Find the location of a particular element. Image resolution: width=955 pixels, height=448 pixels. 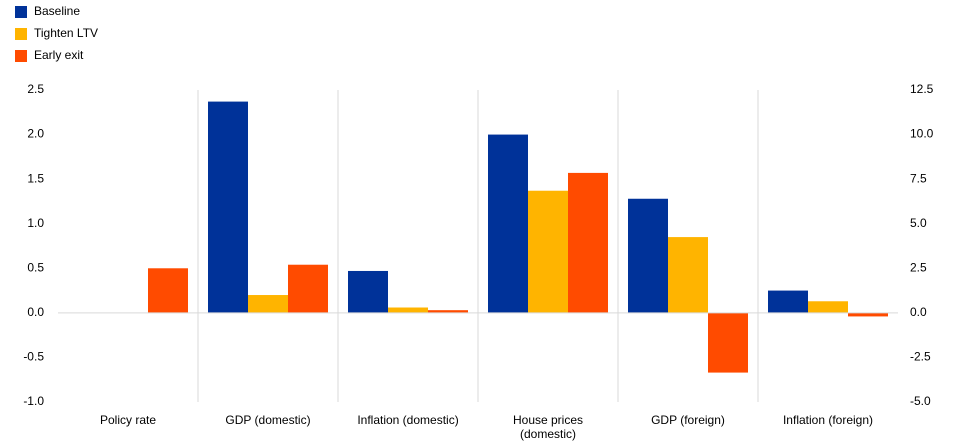

y-tick-label: 1.0 is located at coordinates (35, 223).